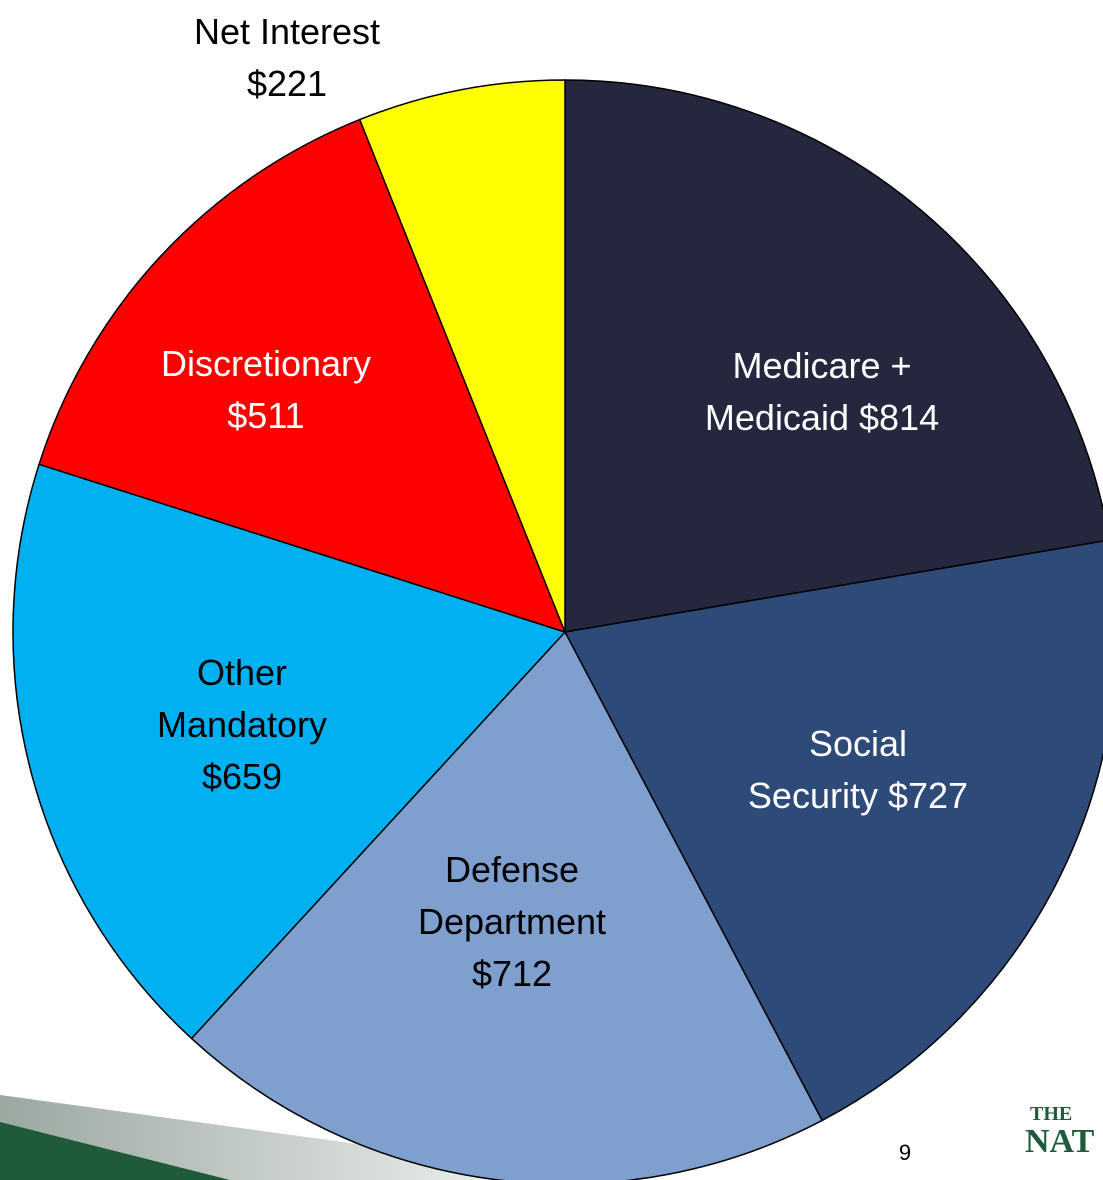 The image size is (1103, 1180). I want to click on slice-label-box: Medicare + Medicaid $814, so click(822, 392).